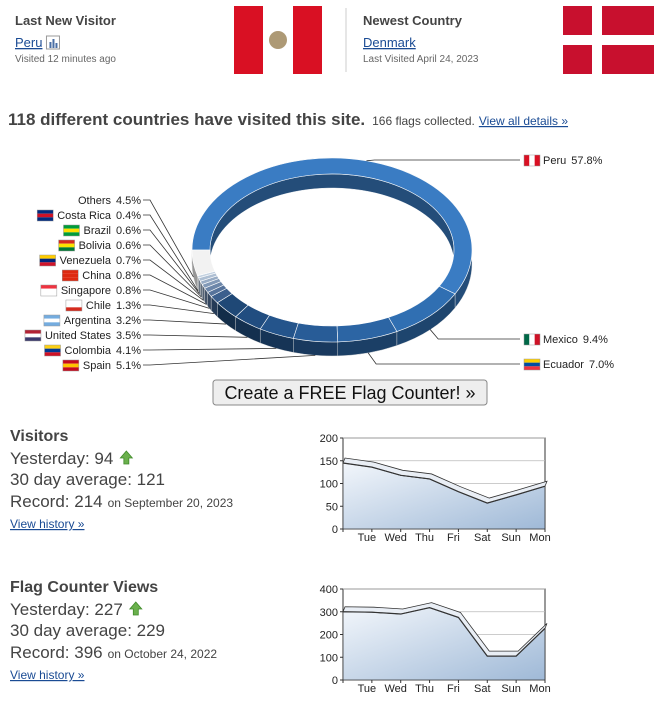 The width and height of the screenshot is (661, 702). I want to click on views-average: 30 day average: 229, so click(87, 630).